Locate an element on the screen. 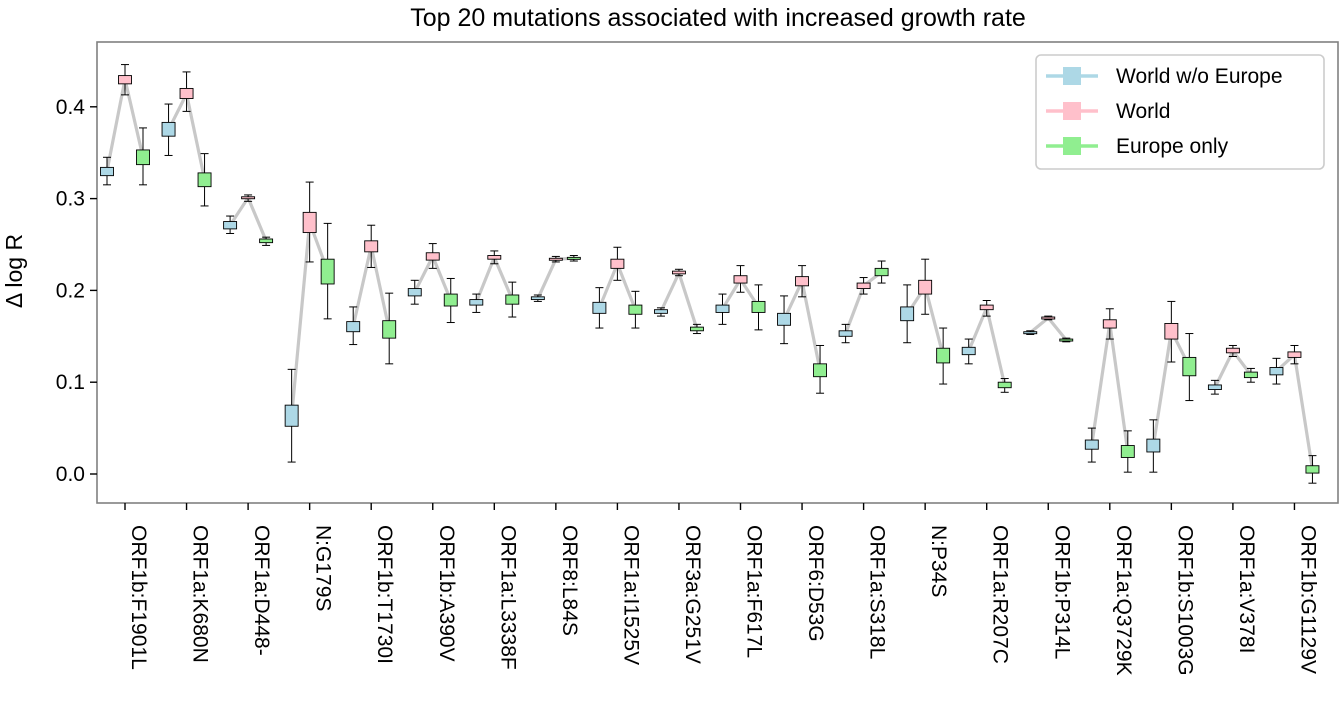  y-tick-label: 0.3 is located at coordinates (70, 199).